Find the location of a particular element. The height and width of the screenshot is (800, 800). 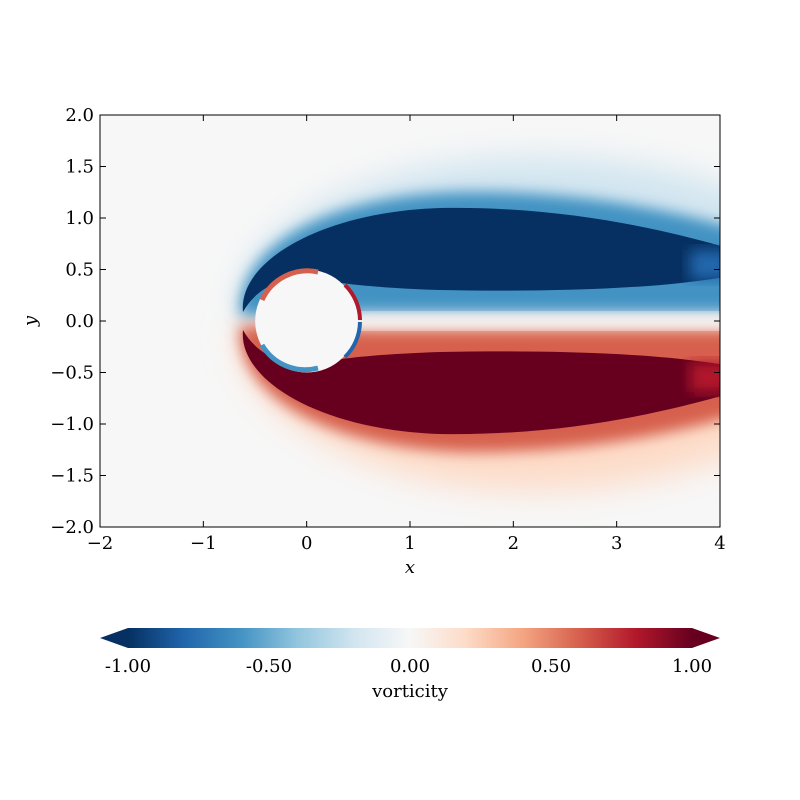

colorbar-gradient is located at coordinates (410, 638).